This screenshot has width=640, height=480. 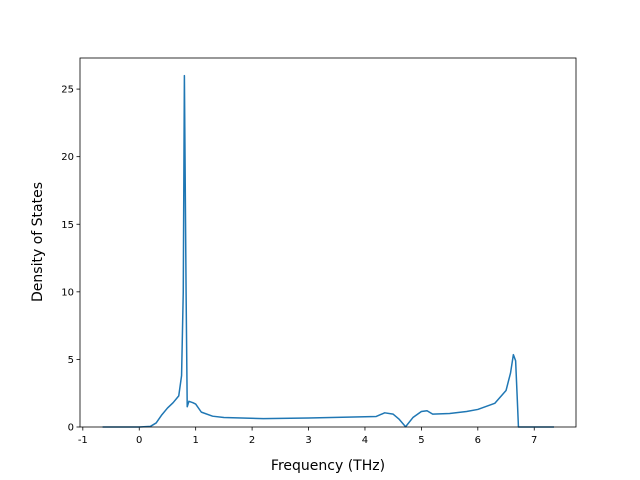 I want to click on y-axis-label: Density of States, so click(x=38, y=242).